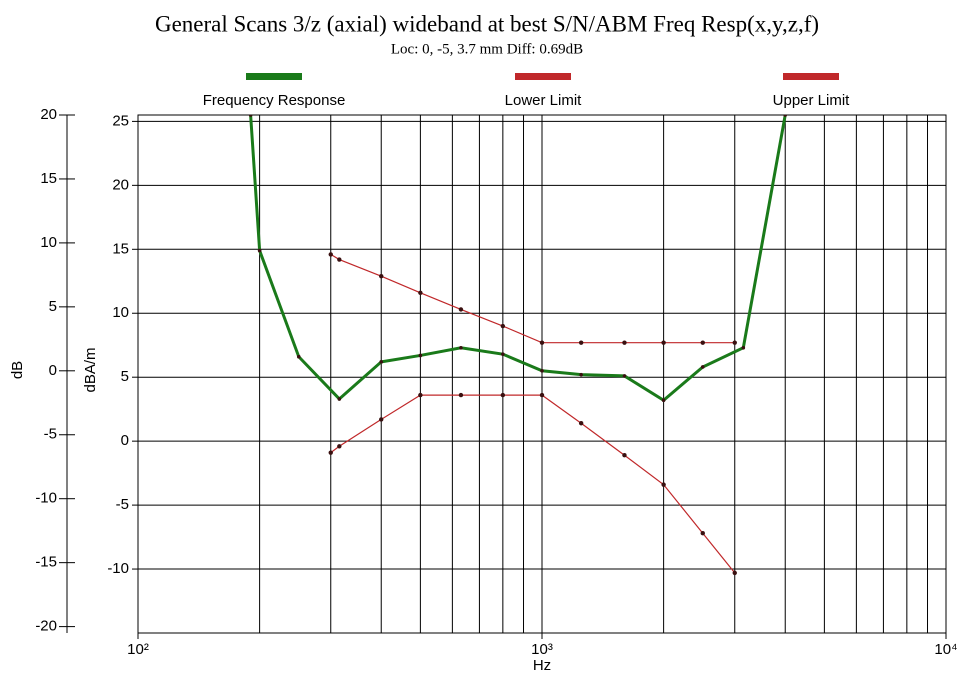  What do you see at coordinates (53, 306) in the screenshot?
I see `y2-tick-label: 5` at bounding box center [53, 306].